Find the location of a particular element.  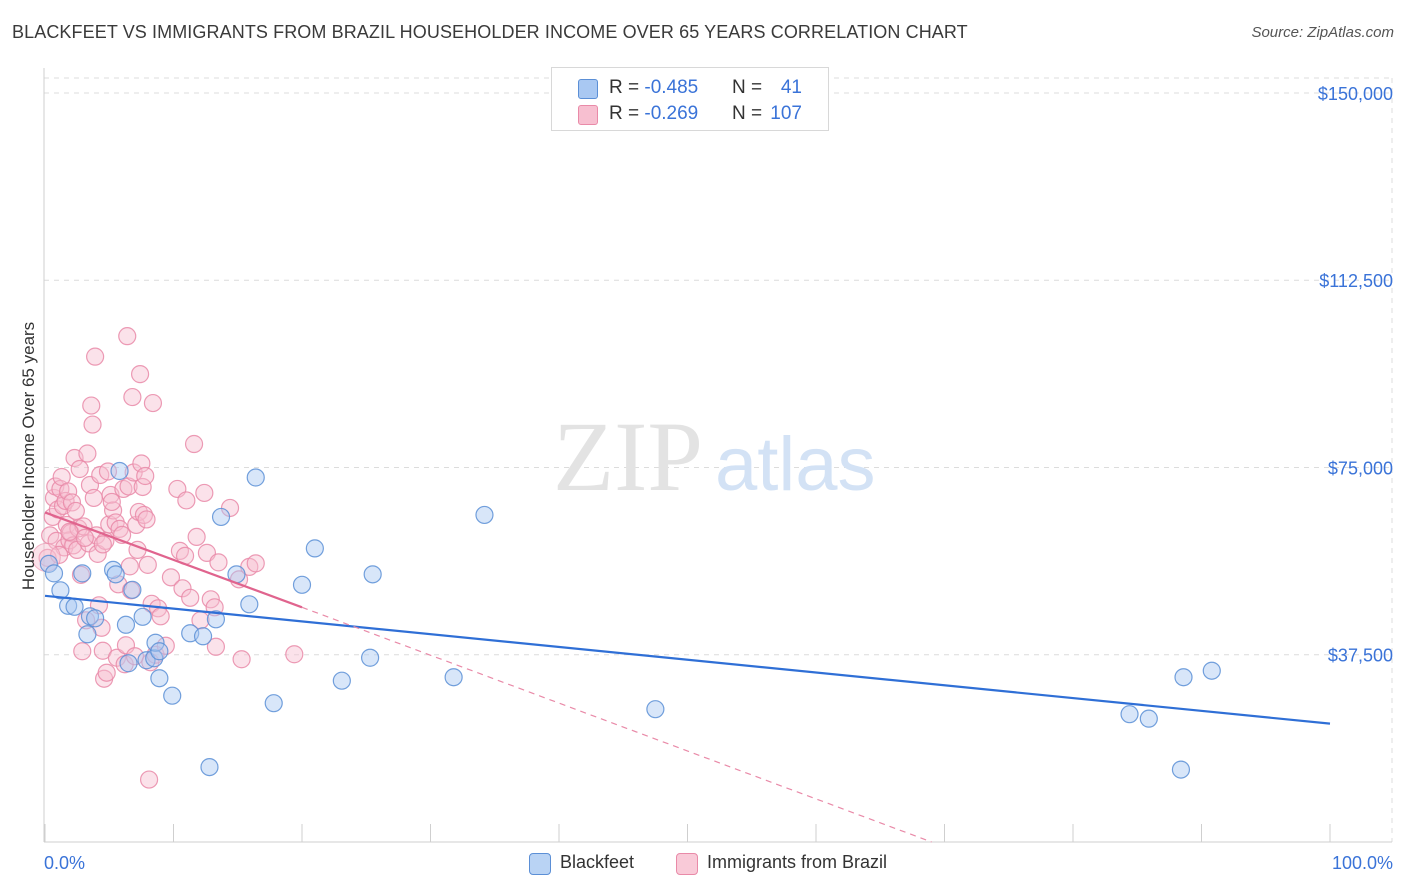

legend-r-value: -0.269 is located at coordinates (671, 113).